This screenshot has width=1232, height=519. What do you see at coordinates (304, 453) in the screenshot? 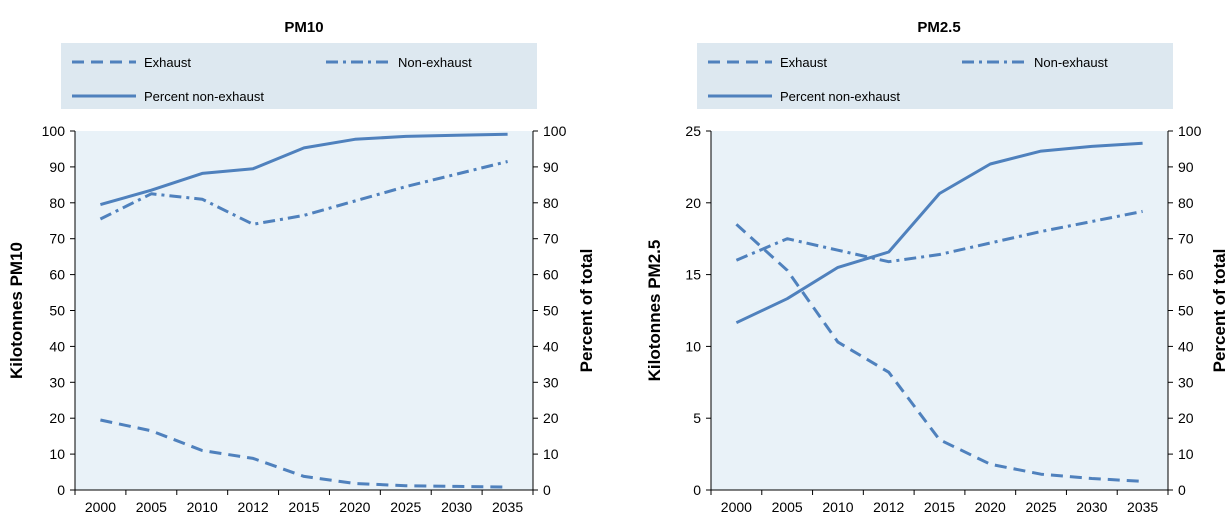
I see `series-line-exhaust` at bounding box center [304, 453].